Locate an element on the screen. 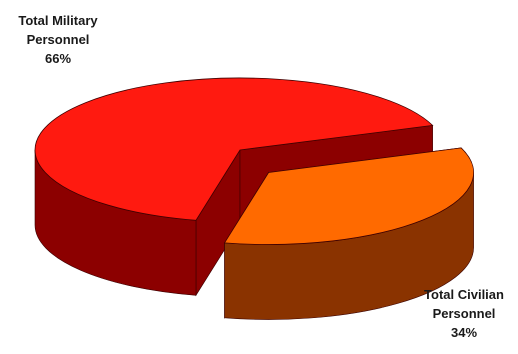  slice-label-military: Total Military Personnel 66% is located at coordinates (58, 39).